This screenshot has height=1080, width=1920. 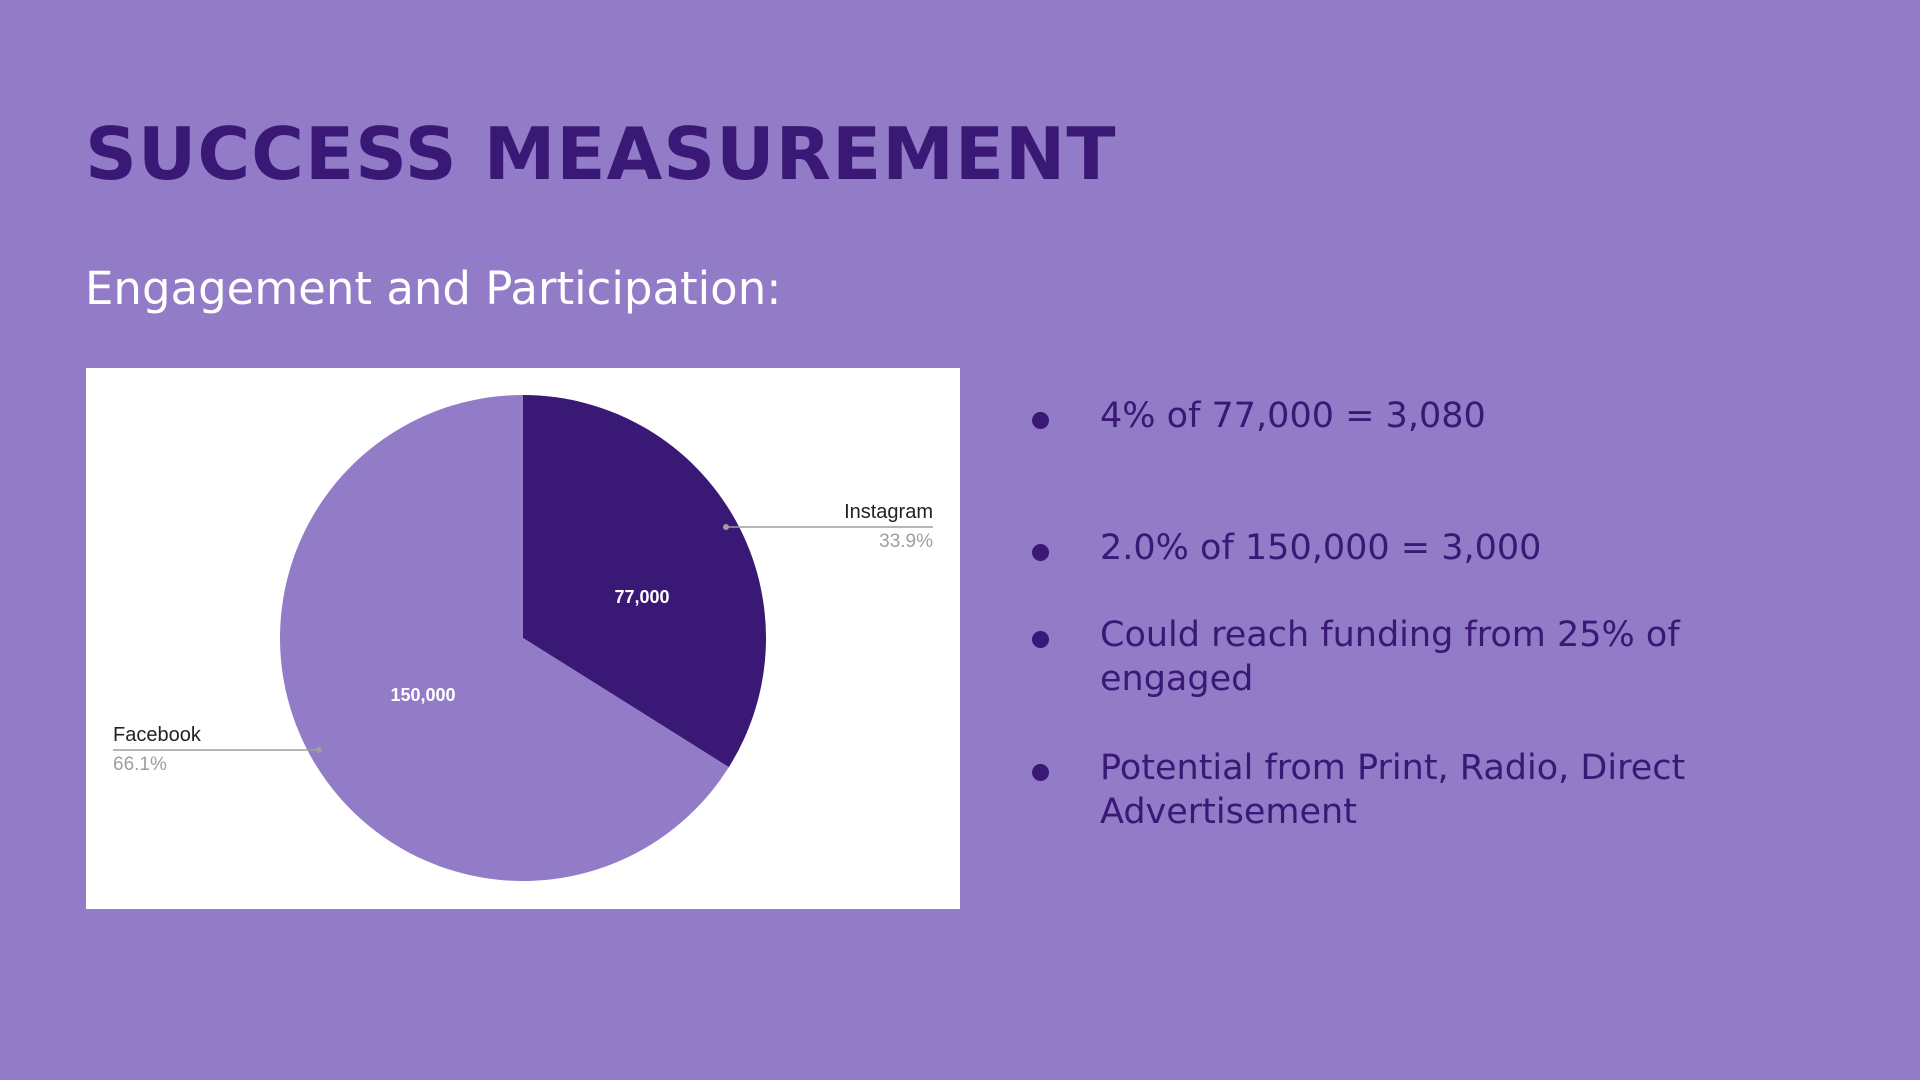 I want to click on slice-name-label: Instagram, so click(x=888, y=512).